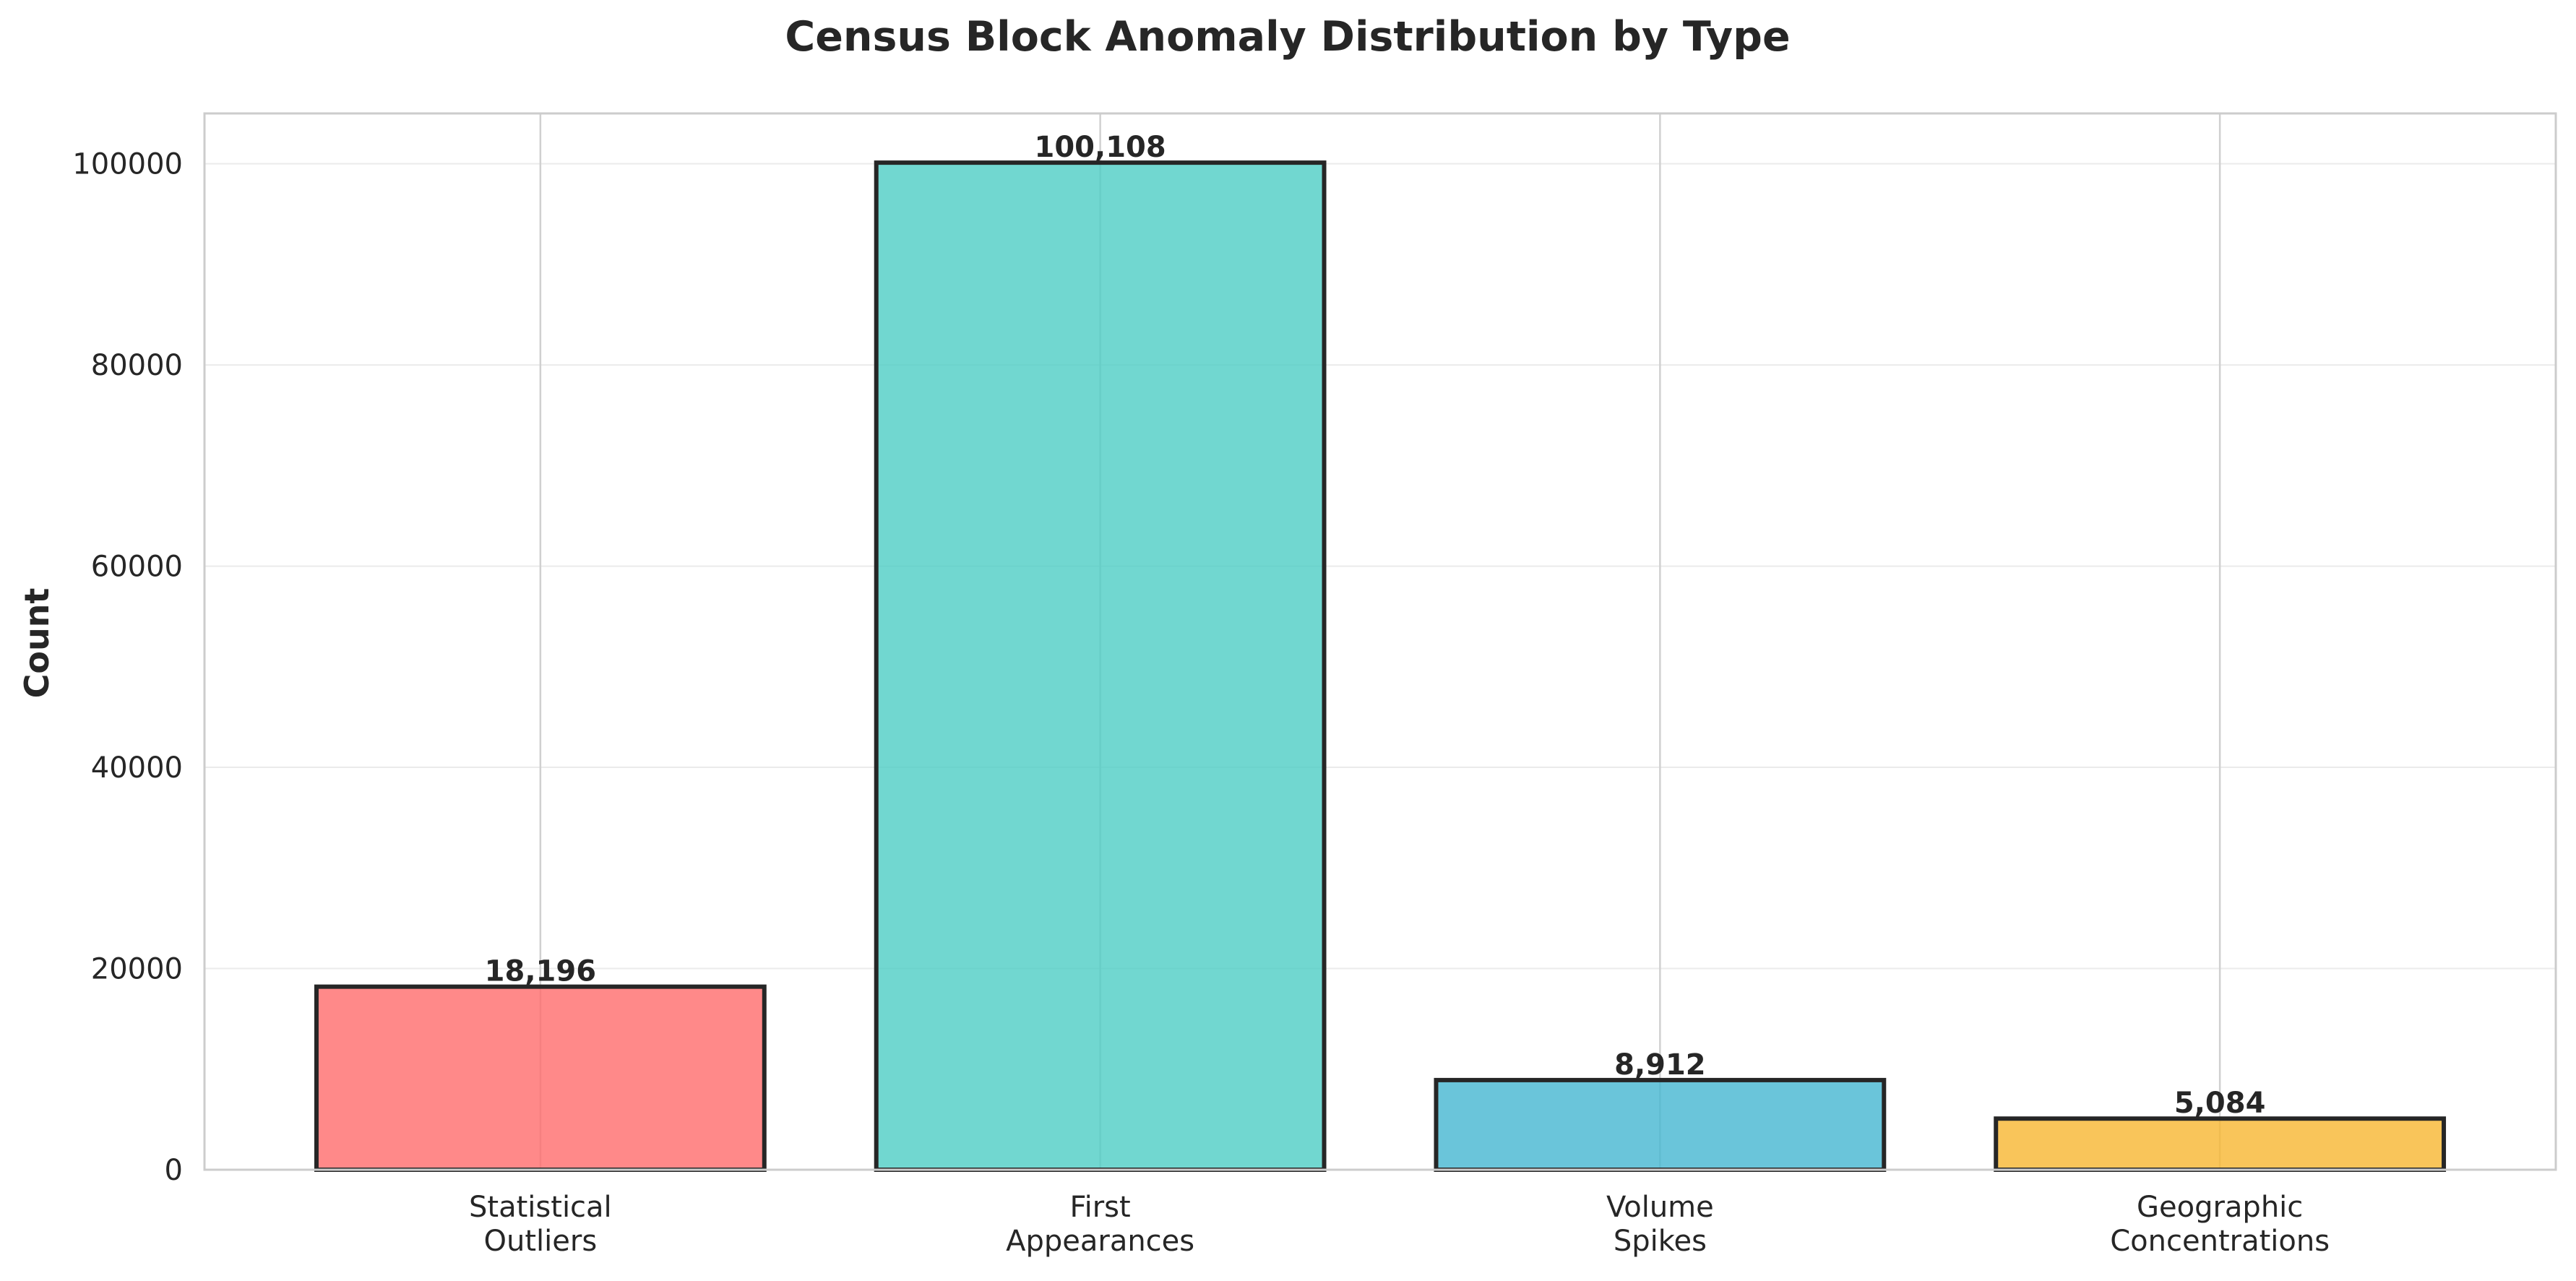 This screenshot has width=2576, height=1281. What do you see at coordinates (36, 643) in the screenshot?
I see `y-axis-label: Count` at bounding box center [36, 643].